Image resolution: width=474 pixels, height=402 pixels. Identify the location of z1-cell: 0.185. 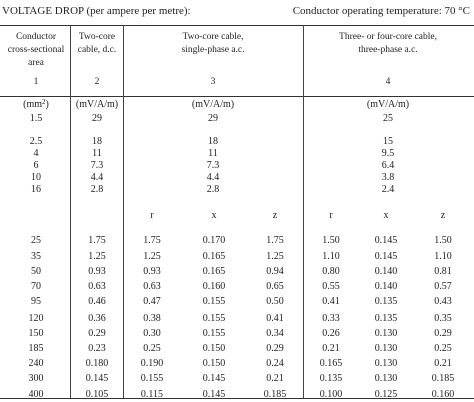
(275, 394).